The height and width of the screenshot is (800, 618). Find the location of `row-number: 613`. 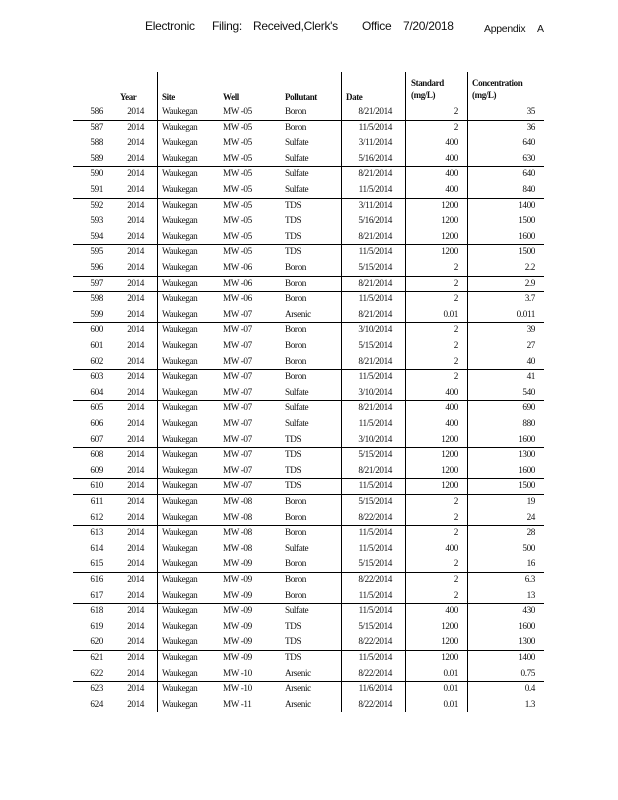

row-number: 613 is located at coordinates (96, 532).